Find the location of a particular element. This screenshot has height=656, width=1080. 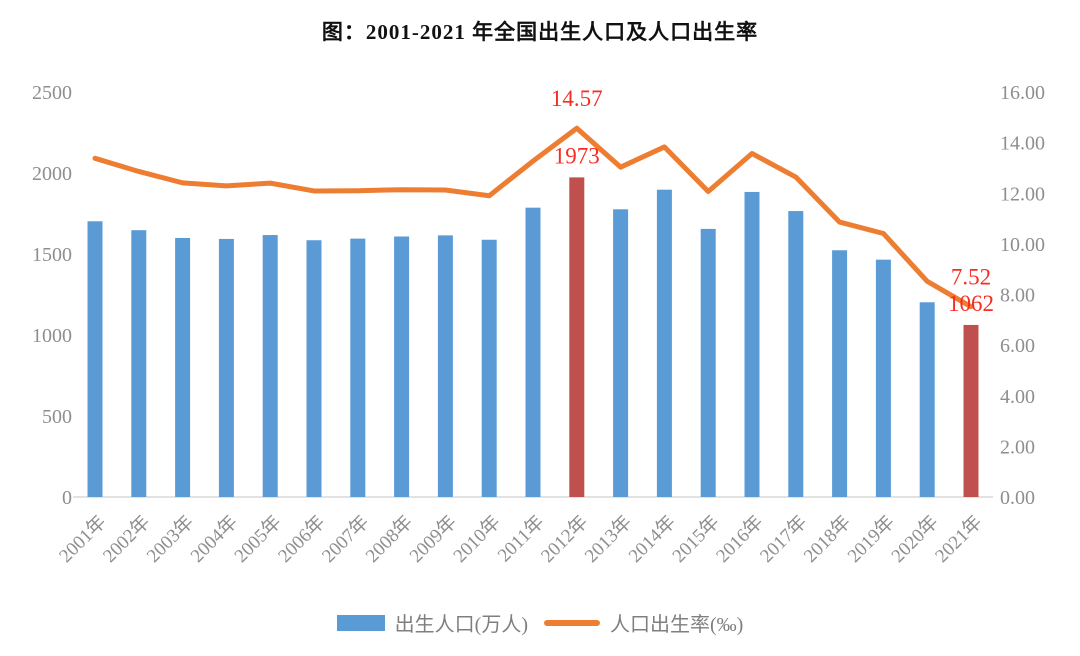

svg-text: 6.00 is located at coordinates (1017, 346).